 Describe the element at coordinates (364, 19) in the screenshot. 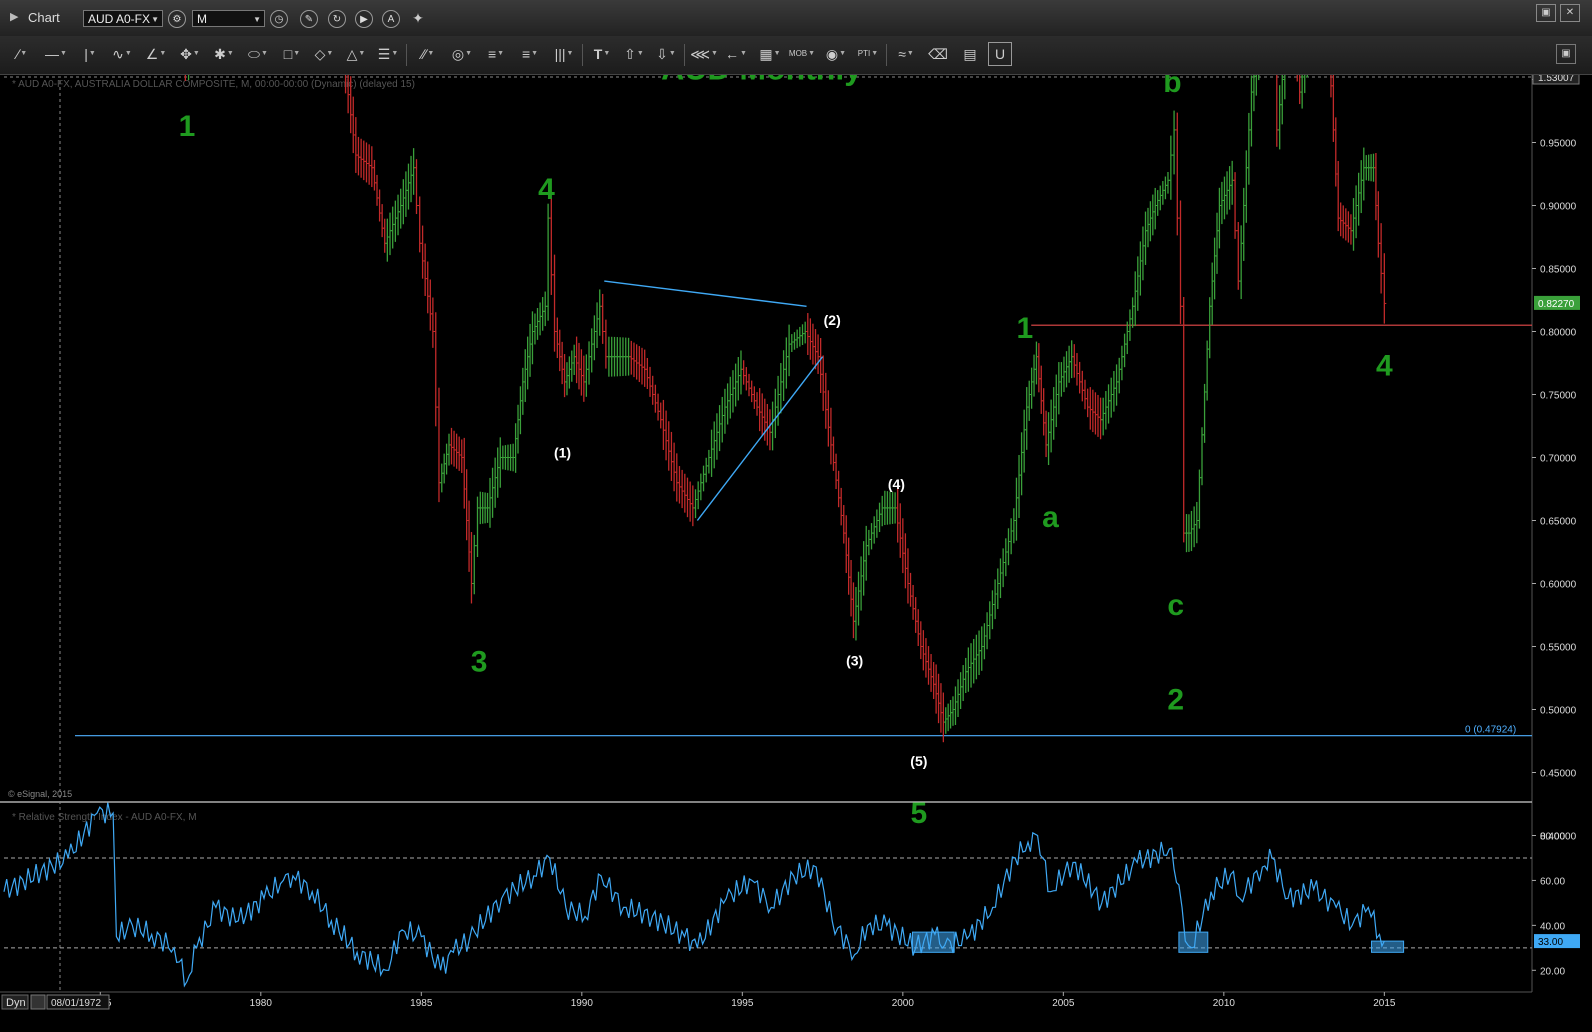

I see `play-icon: ▶` at that location.